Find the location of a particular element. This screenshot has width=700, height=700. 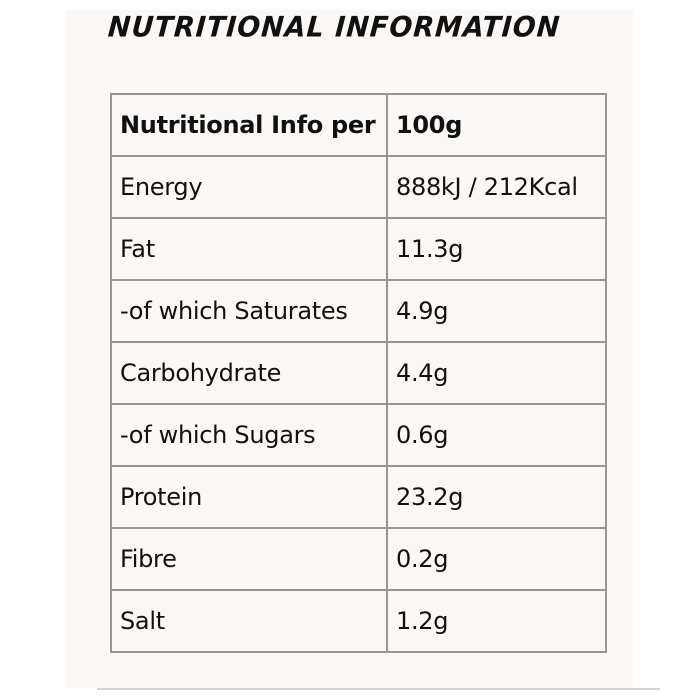

nutrient-value: 4.4g is located at coordinates (496, 373).